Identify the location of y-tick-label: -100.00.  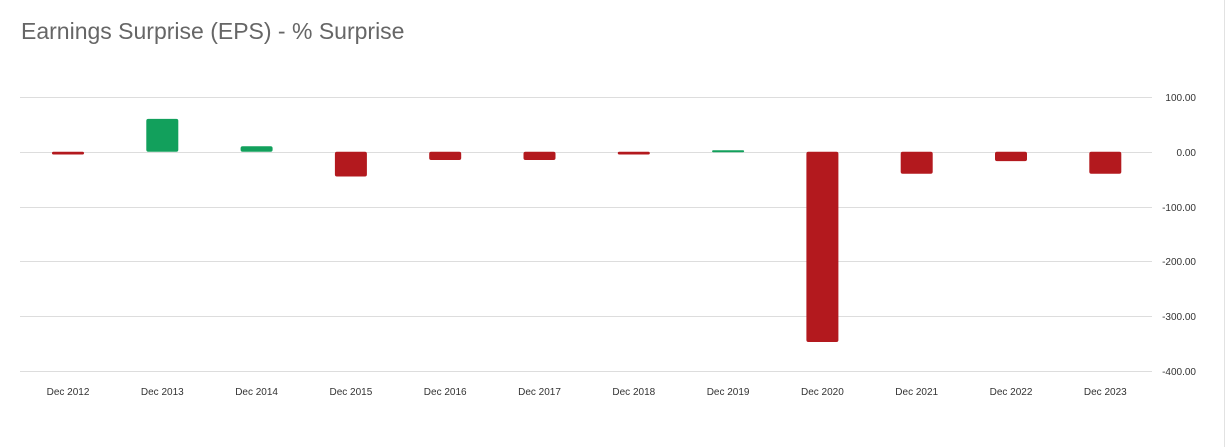
(1179, 208).